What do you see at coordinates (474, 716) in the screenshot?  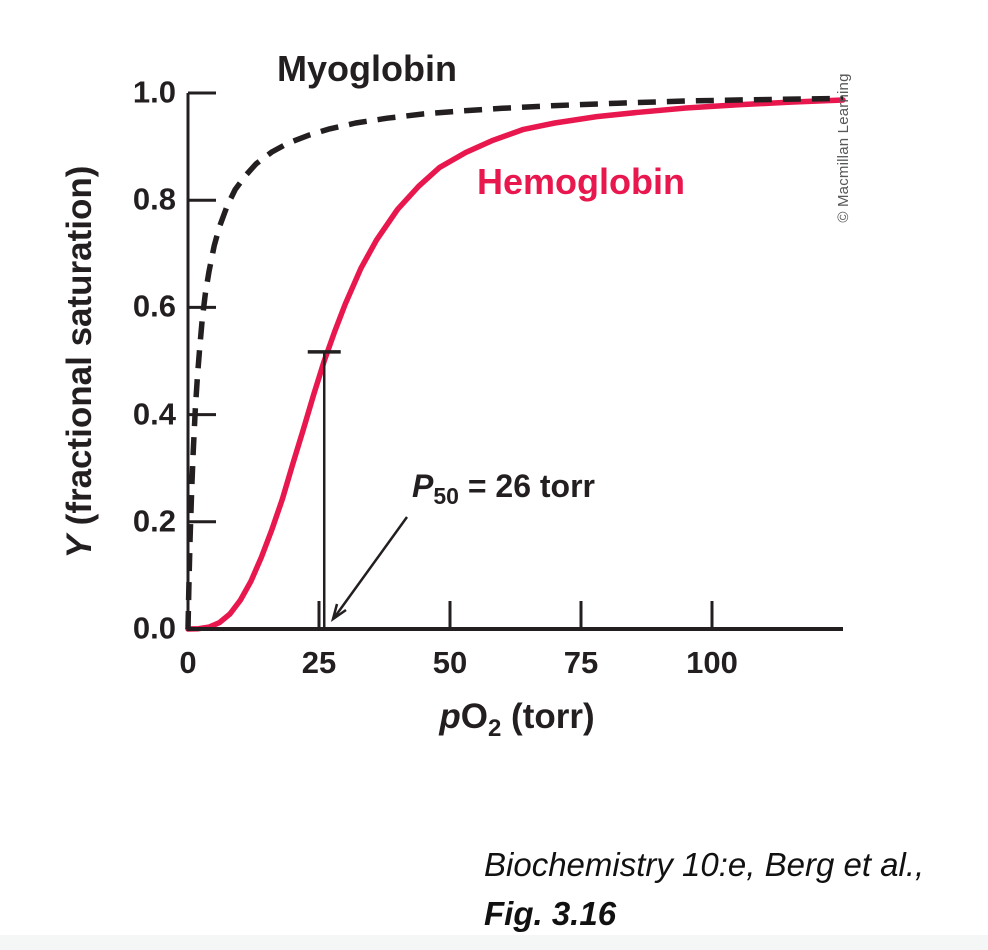 I see `x-axis-title-element: O` at bounding box center [474, 716].